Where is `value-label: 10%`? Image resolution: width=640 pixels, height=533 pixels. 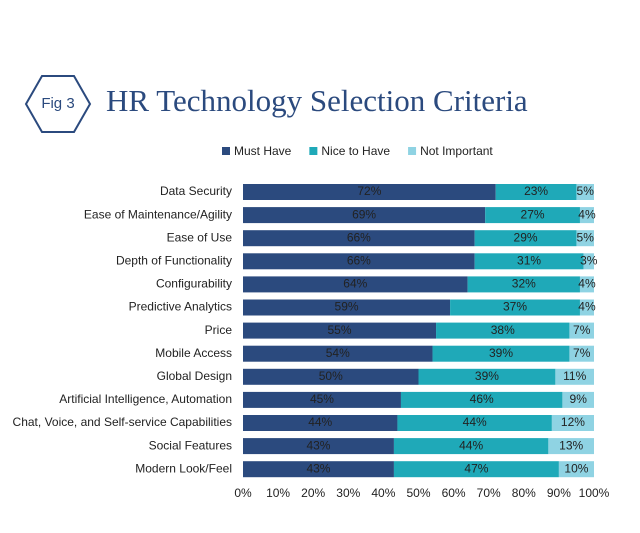
value-label: 10% is located at coordinates (576, 468).